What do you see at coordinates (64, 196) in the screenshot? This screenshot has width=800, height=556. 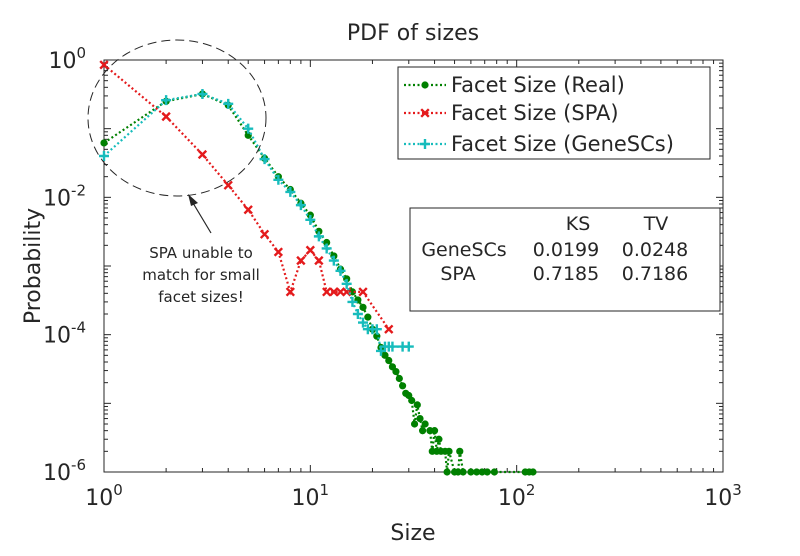 I see `y-tick-label: 10⁻²` at bounding box center [64, 196].